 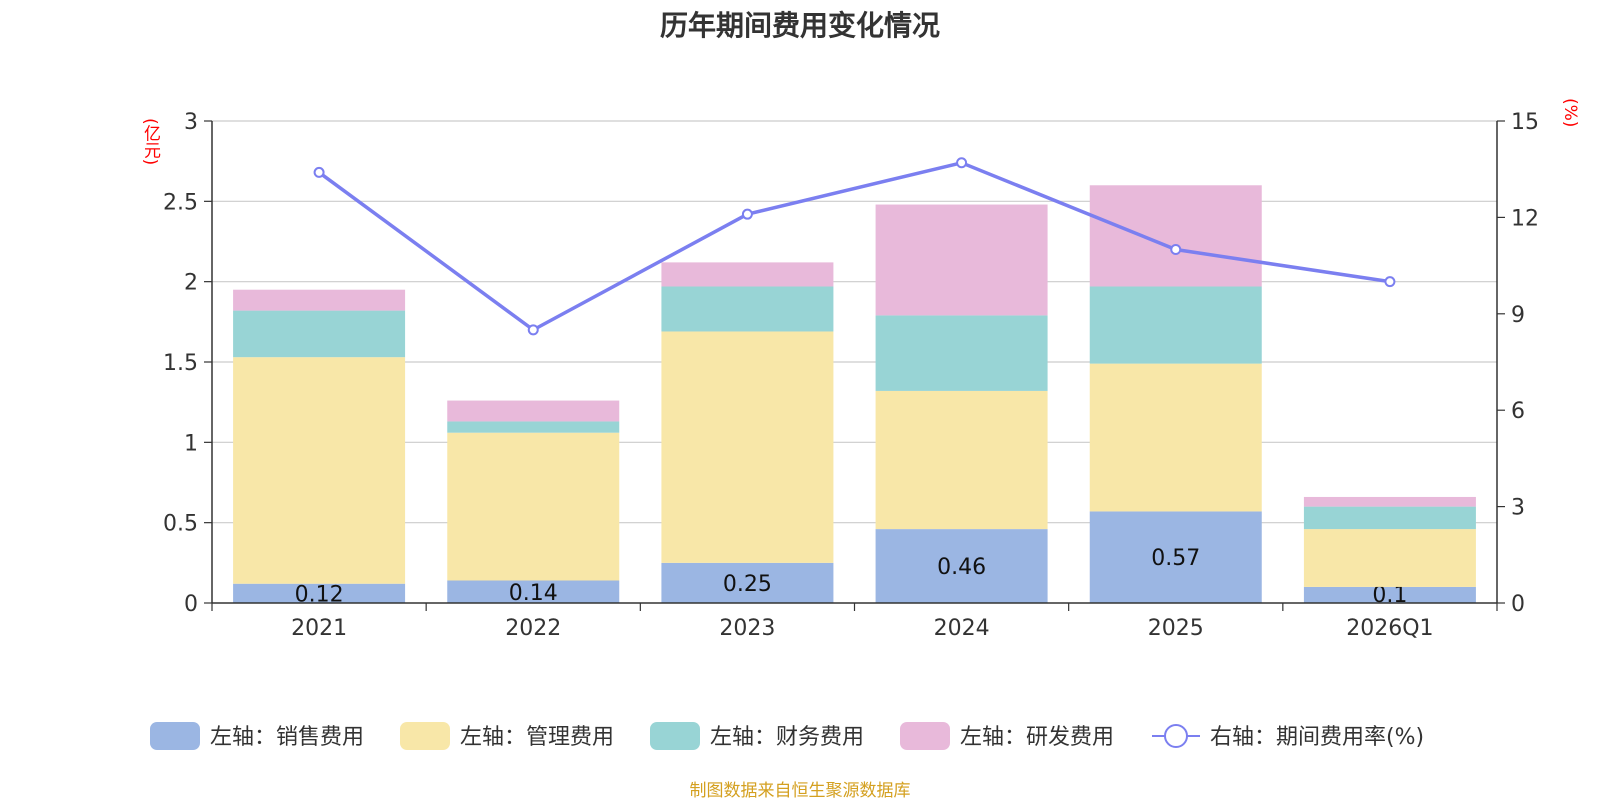 I want to click on expense-rate-line, so click(x=854, y=246).